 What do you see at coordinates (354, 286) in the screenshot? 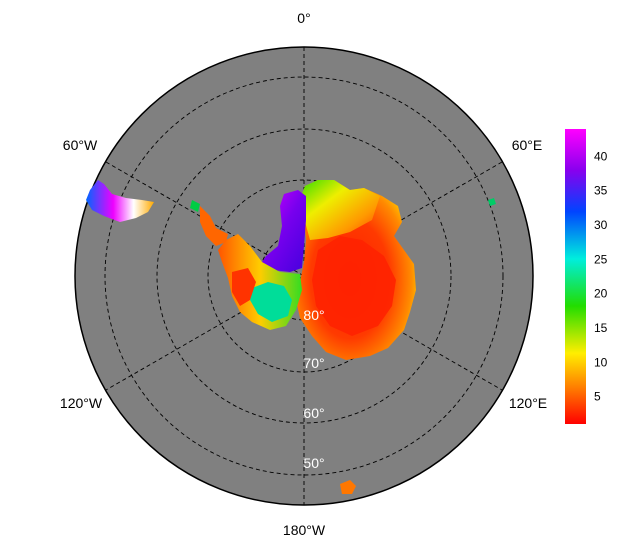
I see `east-antarctica-inner` at bounding box center [354, 286].